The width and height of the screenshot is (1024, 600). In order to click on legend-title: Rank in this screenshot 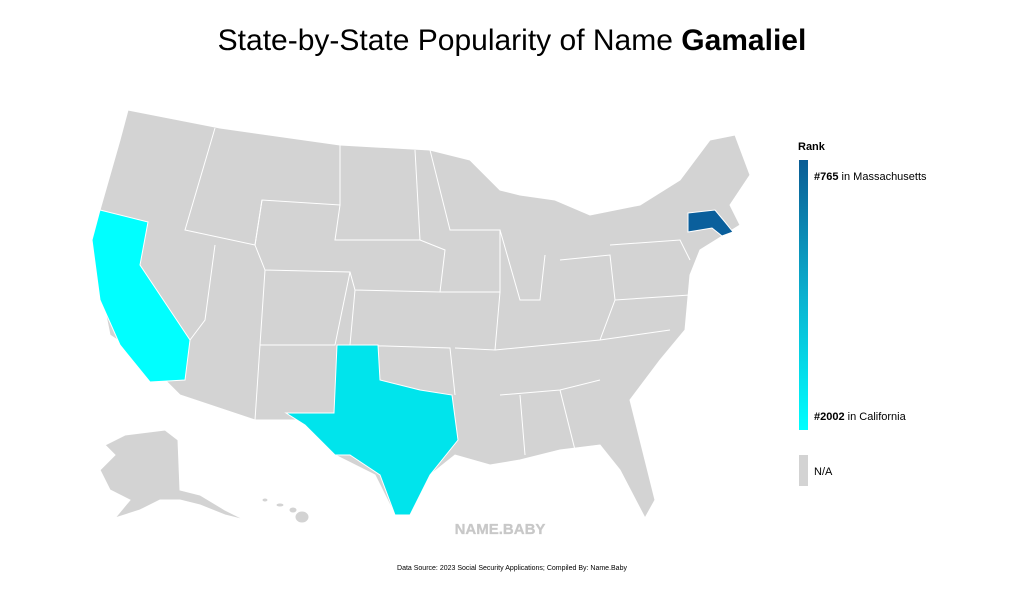, I will do `click(812, 147)`.